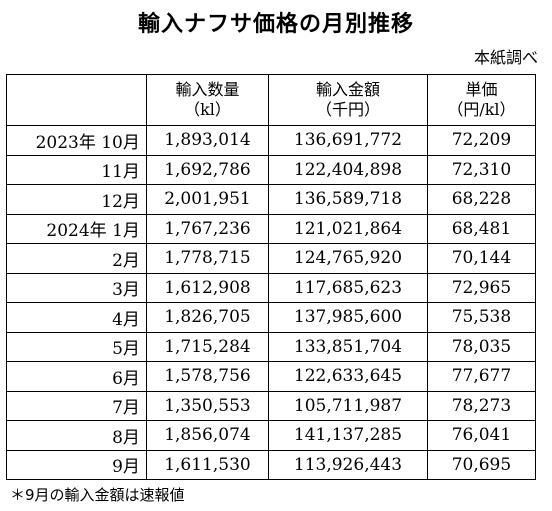  Describe the element at coordinates (481, 199) in the screenshot. I see `cell-unit-price: 68,228` at that location.